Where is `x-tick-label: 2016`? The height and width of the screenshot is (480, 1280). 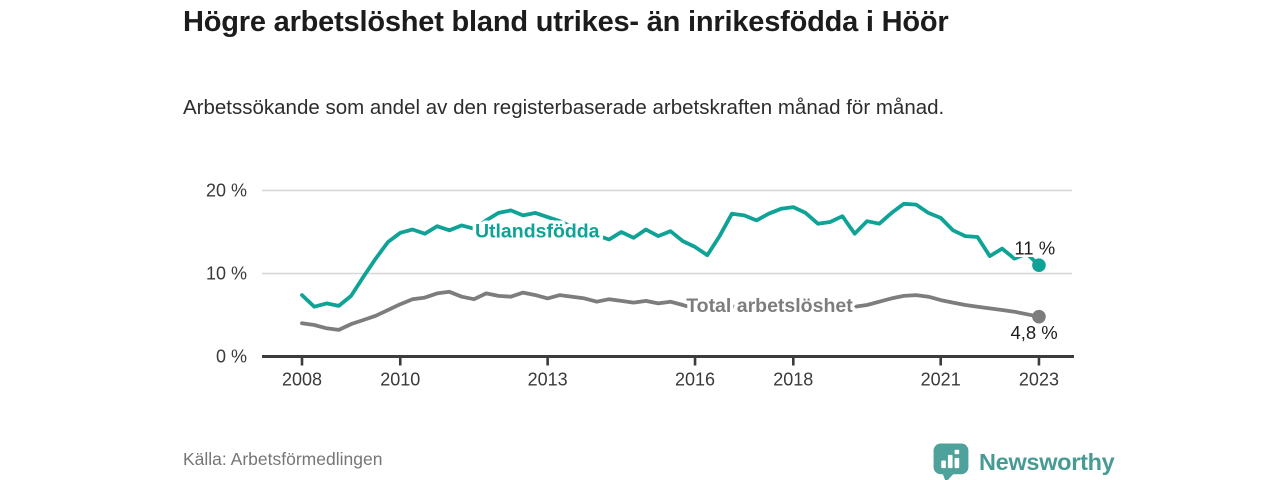
x-tick-label: 2016 is located at coordinates (695, 380).